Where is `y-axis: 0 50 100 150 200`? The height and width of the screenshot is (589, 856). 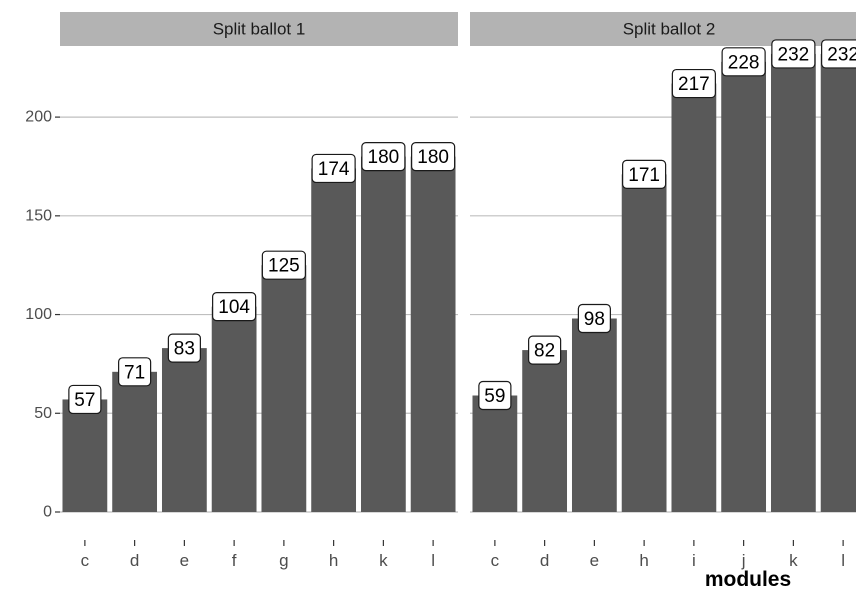
y-axis: 0 50 100 150 200 is located at coordinates (42, 315).